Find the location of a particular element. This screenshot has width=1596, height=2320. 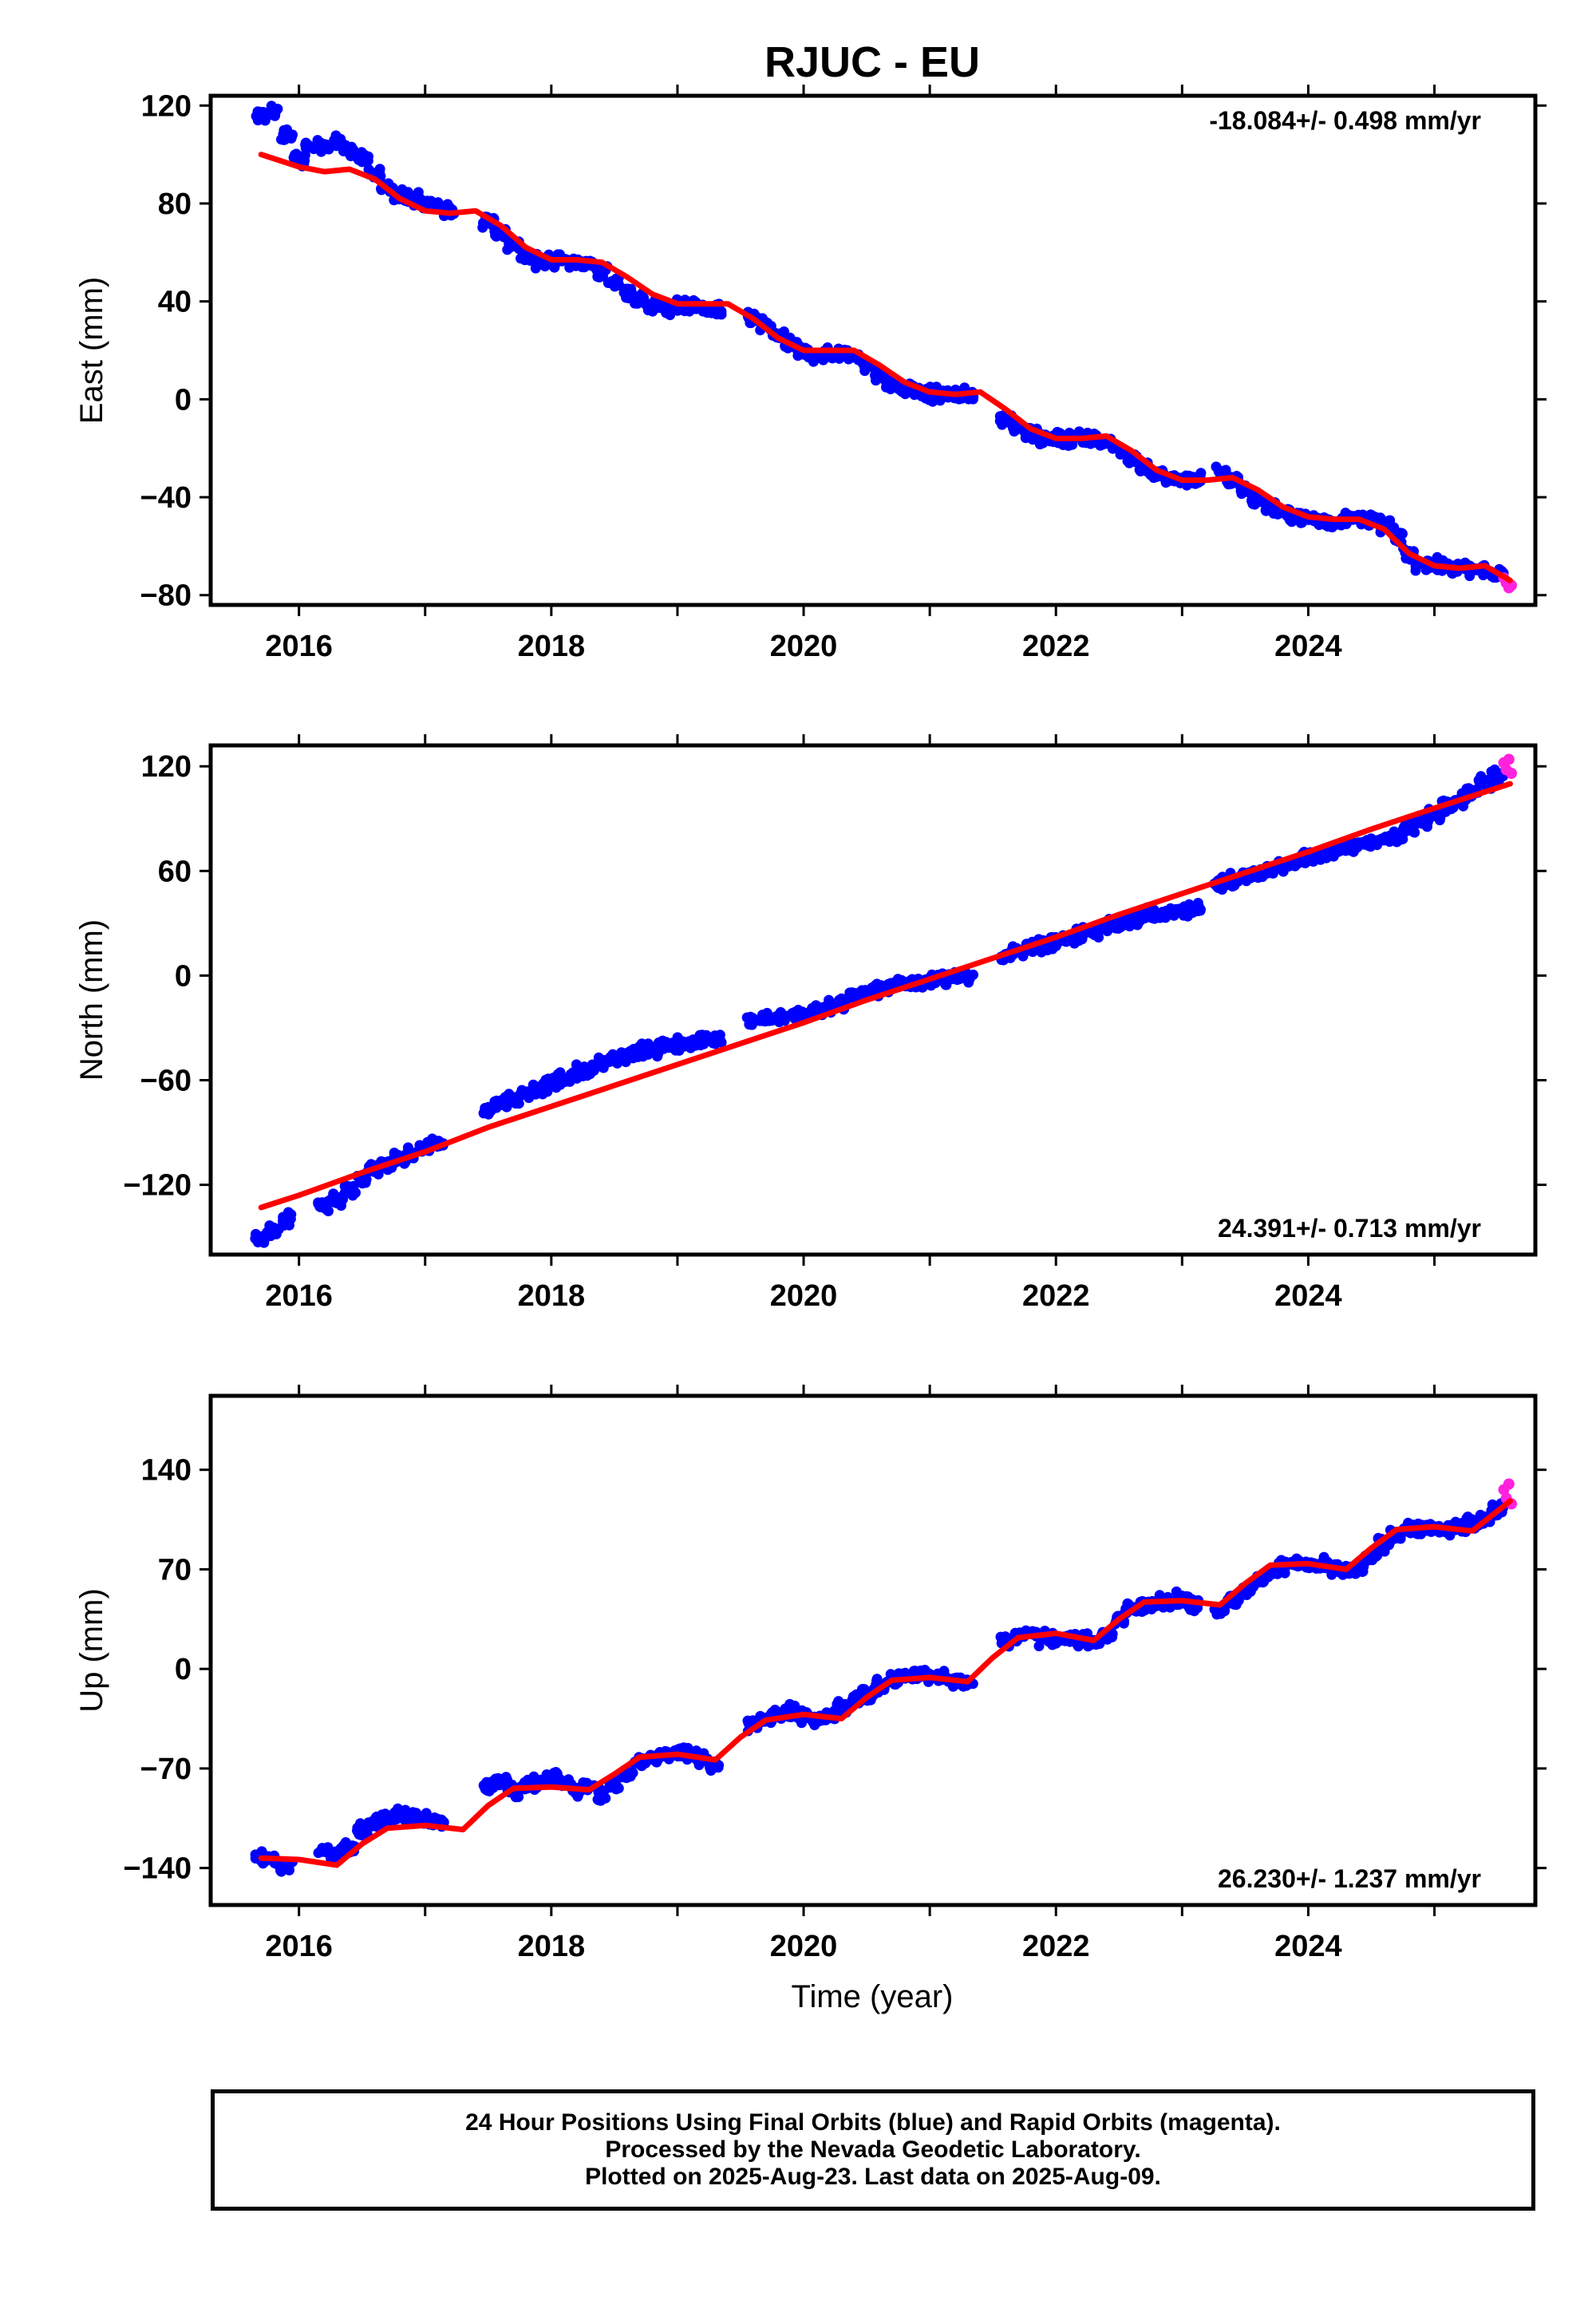

y-tick-label: 80 is located at coordinates (175, 204).